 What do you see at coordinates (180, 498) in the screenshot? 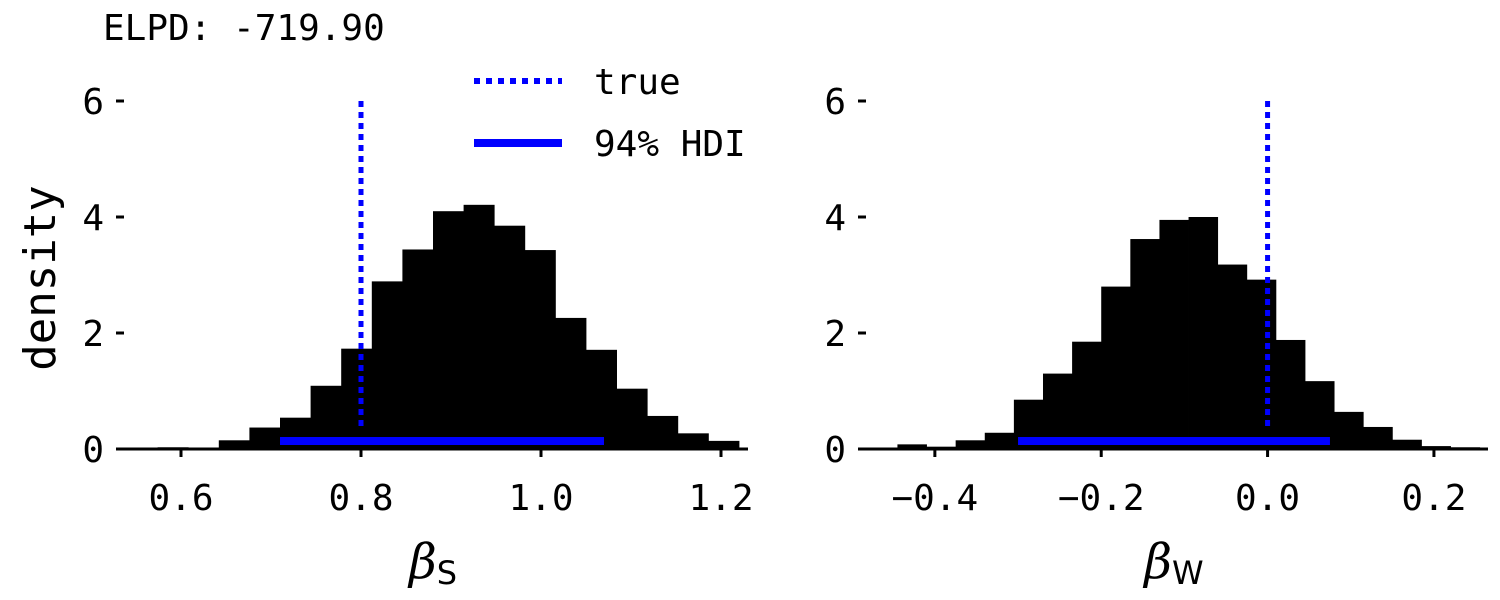
I see `x-tick-label: 0.6` at bounding box center [180, 498].